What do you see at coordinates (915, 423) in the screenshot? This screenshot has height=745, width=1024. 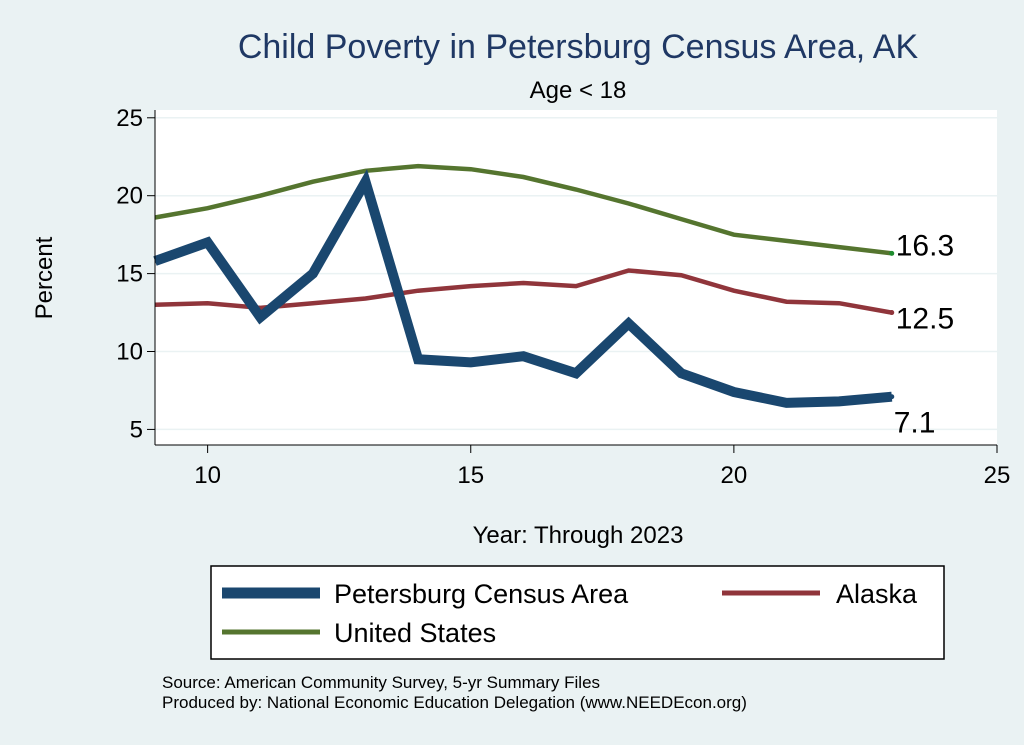 I see `end-label-petersburg-census-area: 7.1` at bounding box center [915, 423].